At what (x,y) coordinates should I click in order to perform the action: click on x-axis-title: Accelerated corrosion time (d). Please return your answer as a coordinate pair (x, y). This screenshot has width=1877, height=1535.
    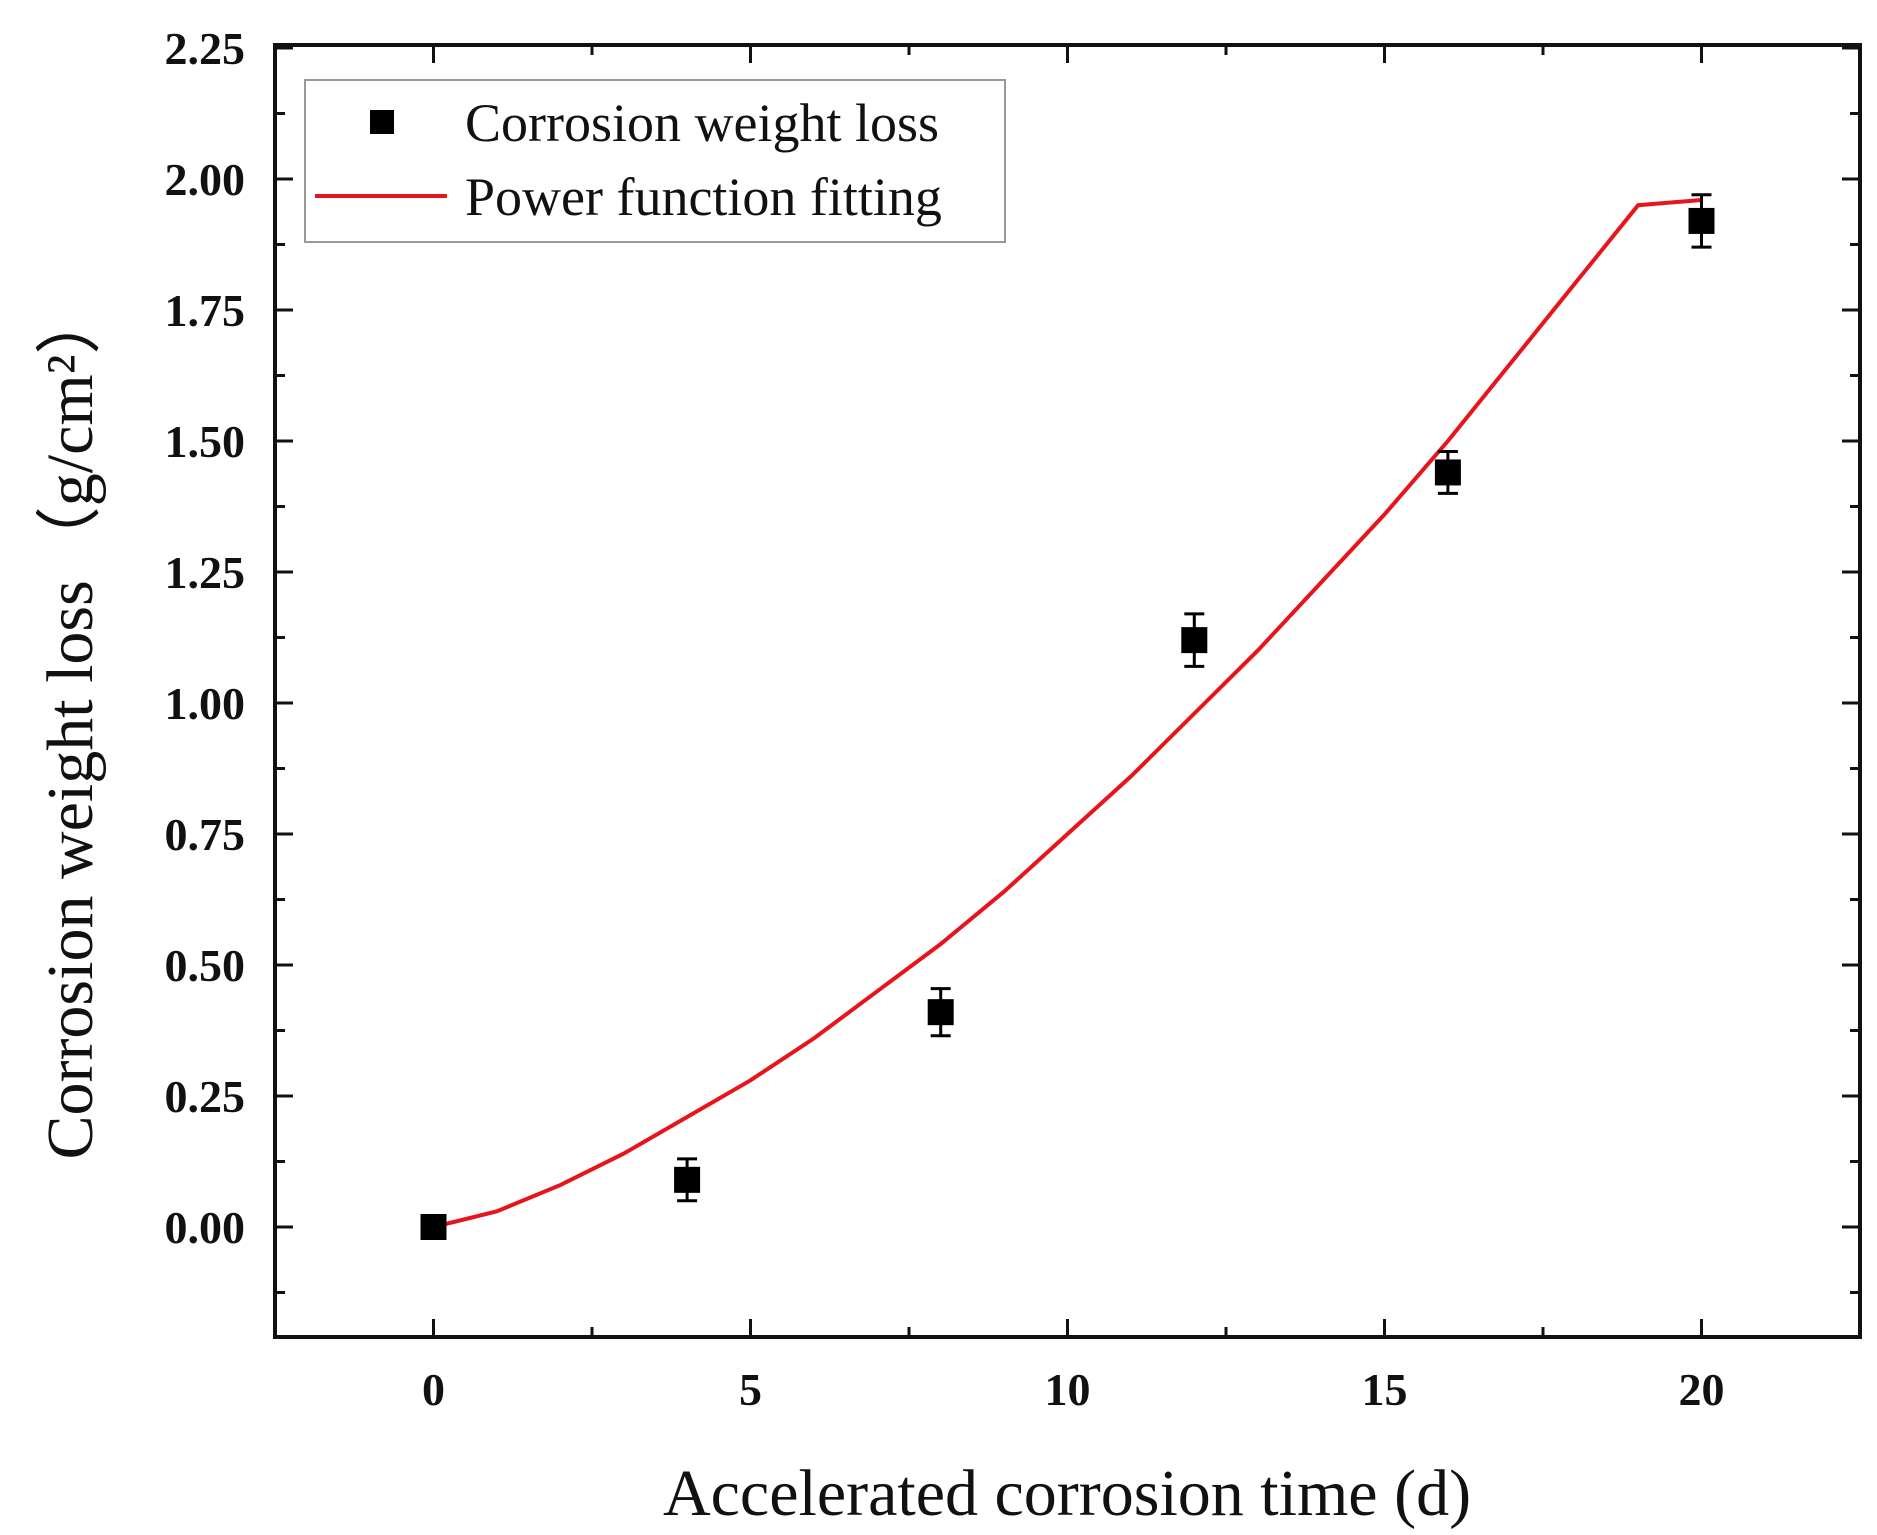
    Looking at the image, I should click on (1067, 1493).